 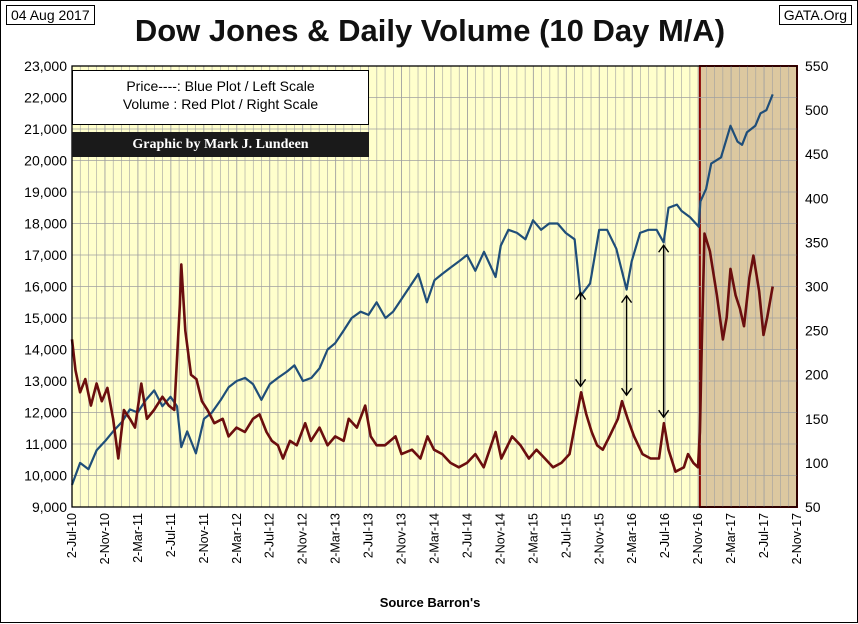 I want to click on x-tick-label: 2-Jul-11, so click(x=171, y=535).